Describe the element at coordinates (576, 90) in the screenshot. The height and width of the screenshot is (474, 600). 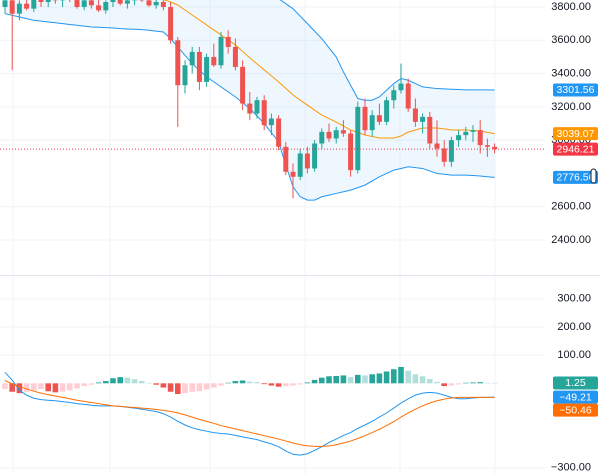
I see `price-badge-label: 3301.56` at that location.